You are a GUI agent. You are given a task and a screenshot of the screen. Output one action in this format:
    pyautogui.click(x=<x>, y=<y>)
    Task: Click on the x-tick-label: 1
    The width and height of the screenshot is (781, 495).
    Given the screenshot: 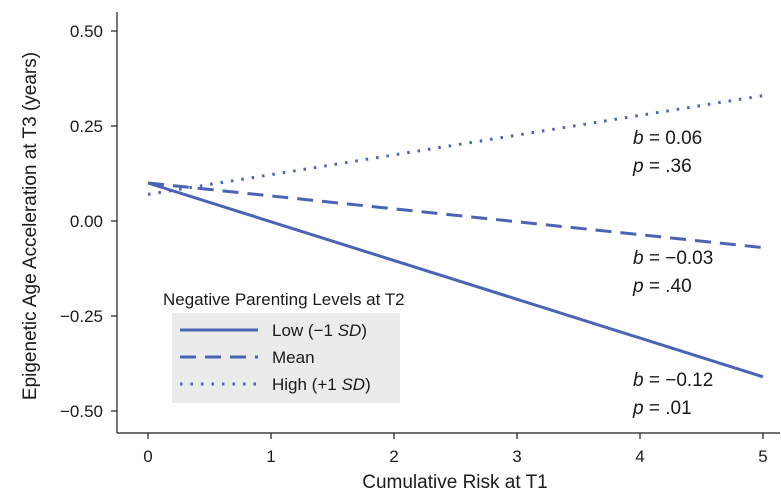 What is the action you would take?
    pyautogui.click(x=270, y=456)
    